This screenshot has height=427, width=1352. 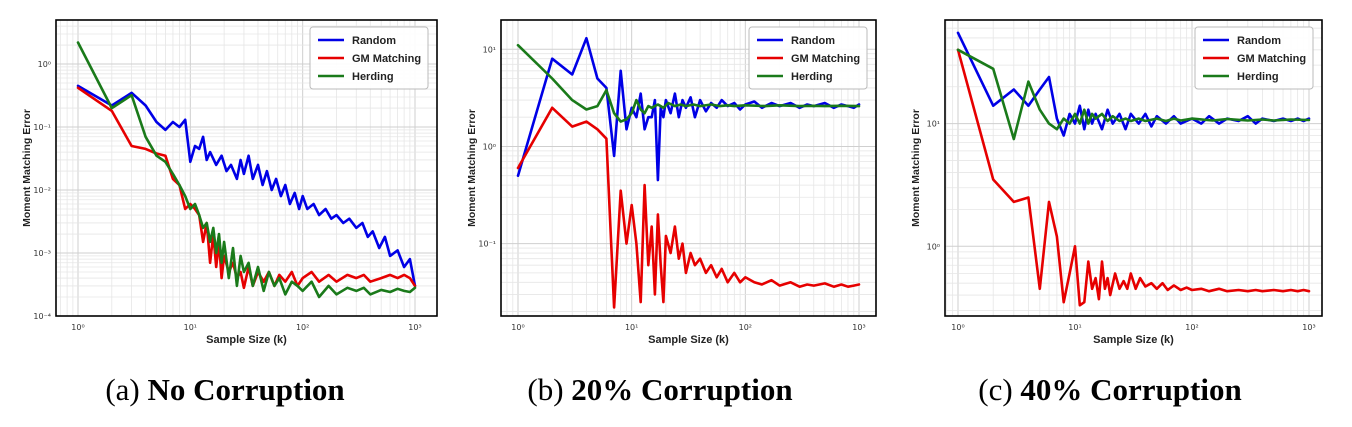 I want to click on caption-c-title: 40% Corruption, so click(x=1131, y=389).